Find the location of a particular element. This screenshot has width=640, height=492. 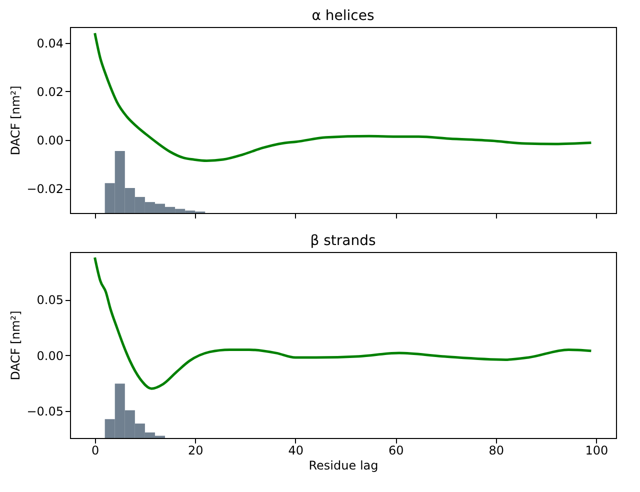

x-tick-label: 100 is located at coordinates (596, 451).